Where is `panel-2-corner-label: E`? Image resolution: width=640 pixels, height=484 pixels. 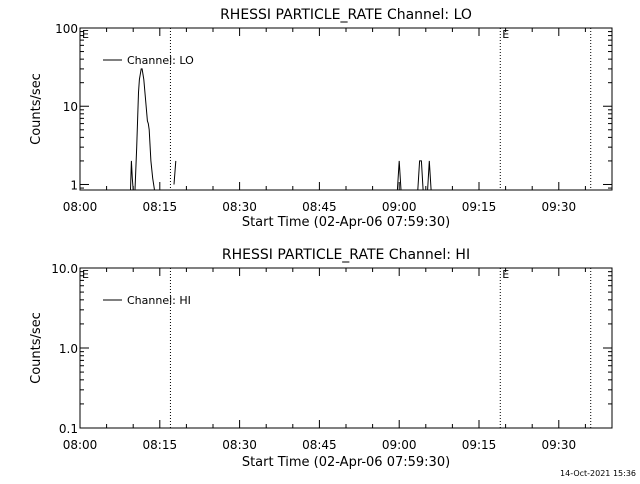
panel-2-corner-label: E is located at coordinates (85, 274).